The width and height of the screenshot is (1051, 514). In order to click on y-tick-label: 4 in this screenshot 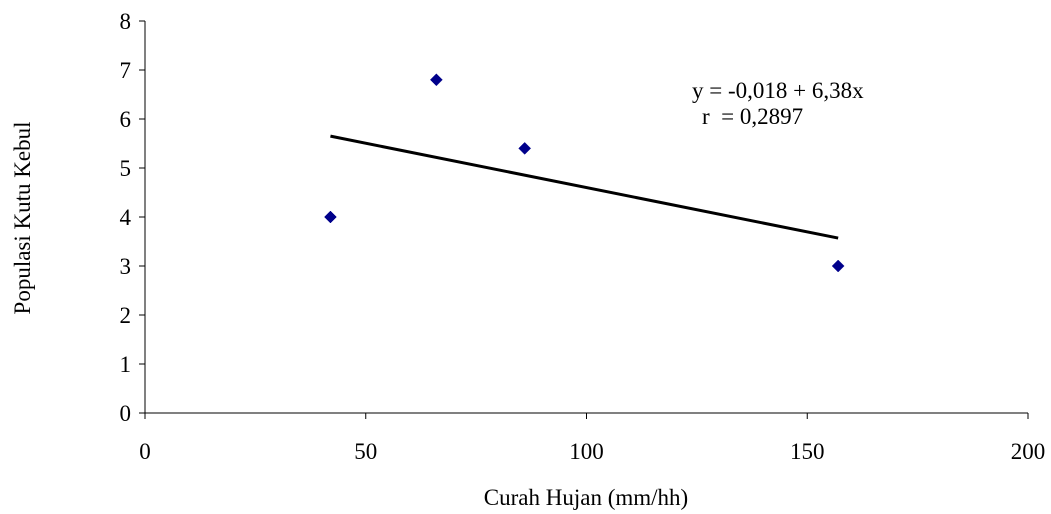, I will do `click(126, 217)`.